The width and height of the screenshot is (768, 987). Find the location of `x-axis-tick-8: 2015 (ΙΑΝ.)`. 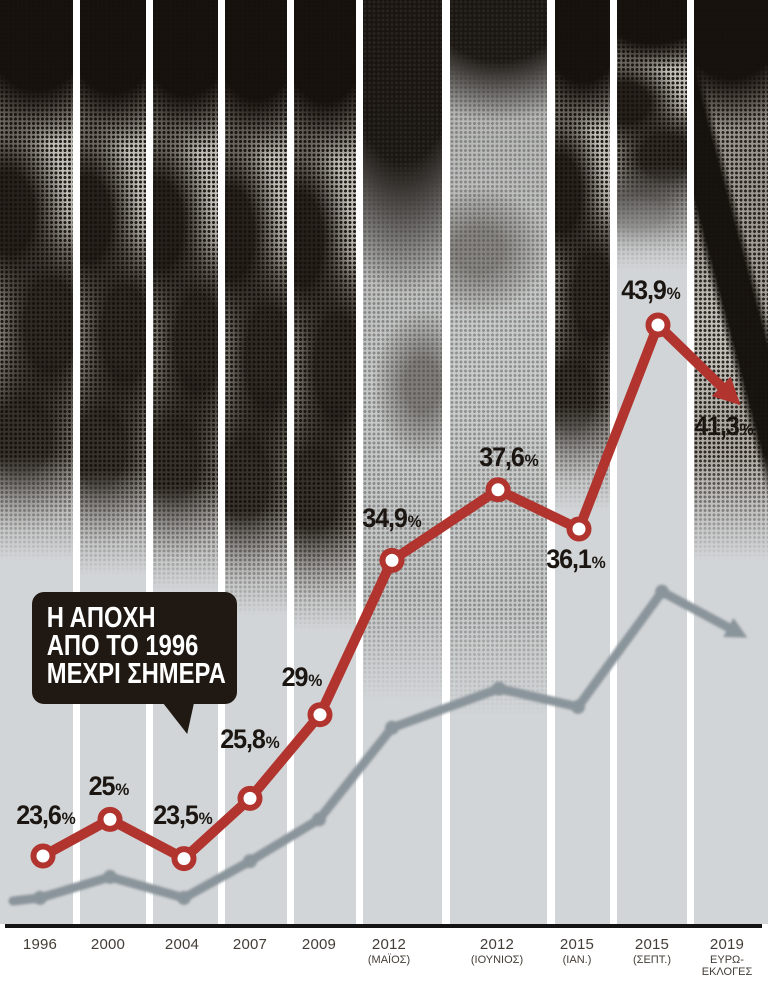

x-axis-tick-8: 2015 (ΙΑΝ.) is located at coordinates (577, 951).